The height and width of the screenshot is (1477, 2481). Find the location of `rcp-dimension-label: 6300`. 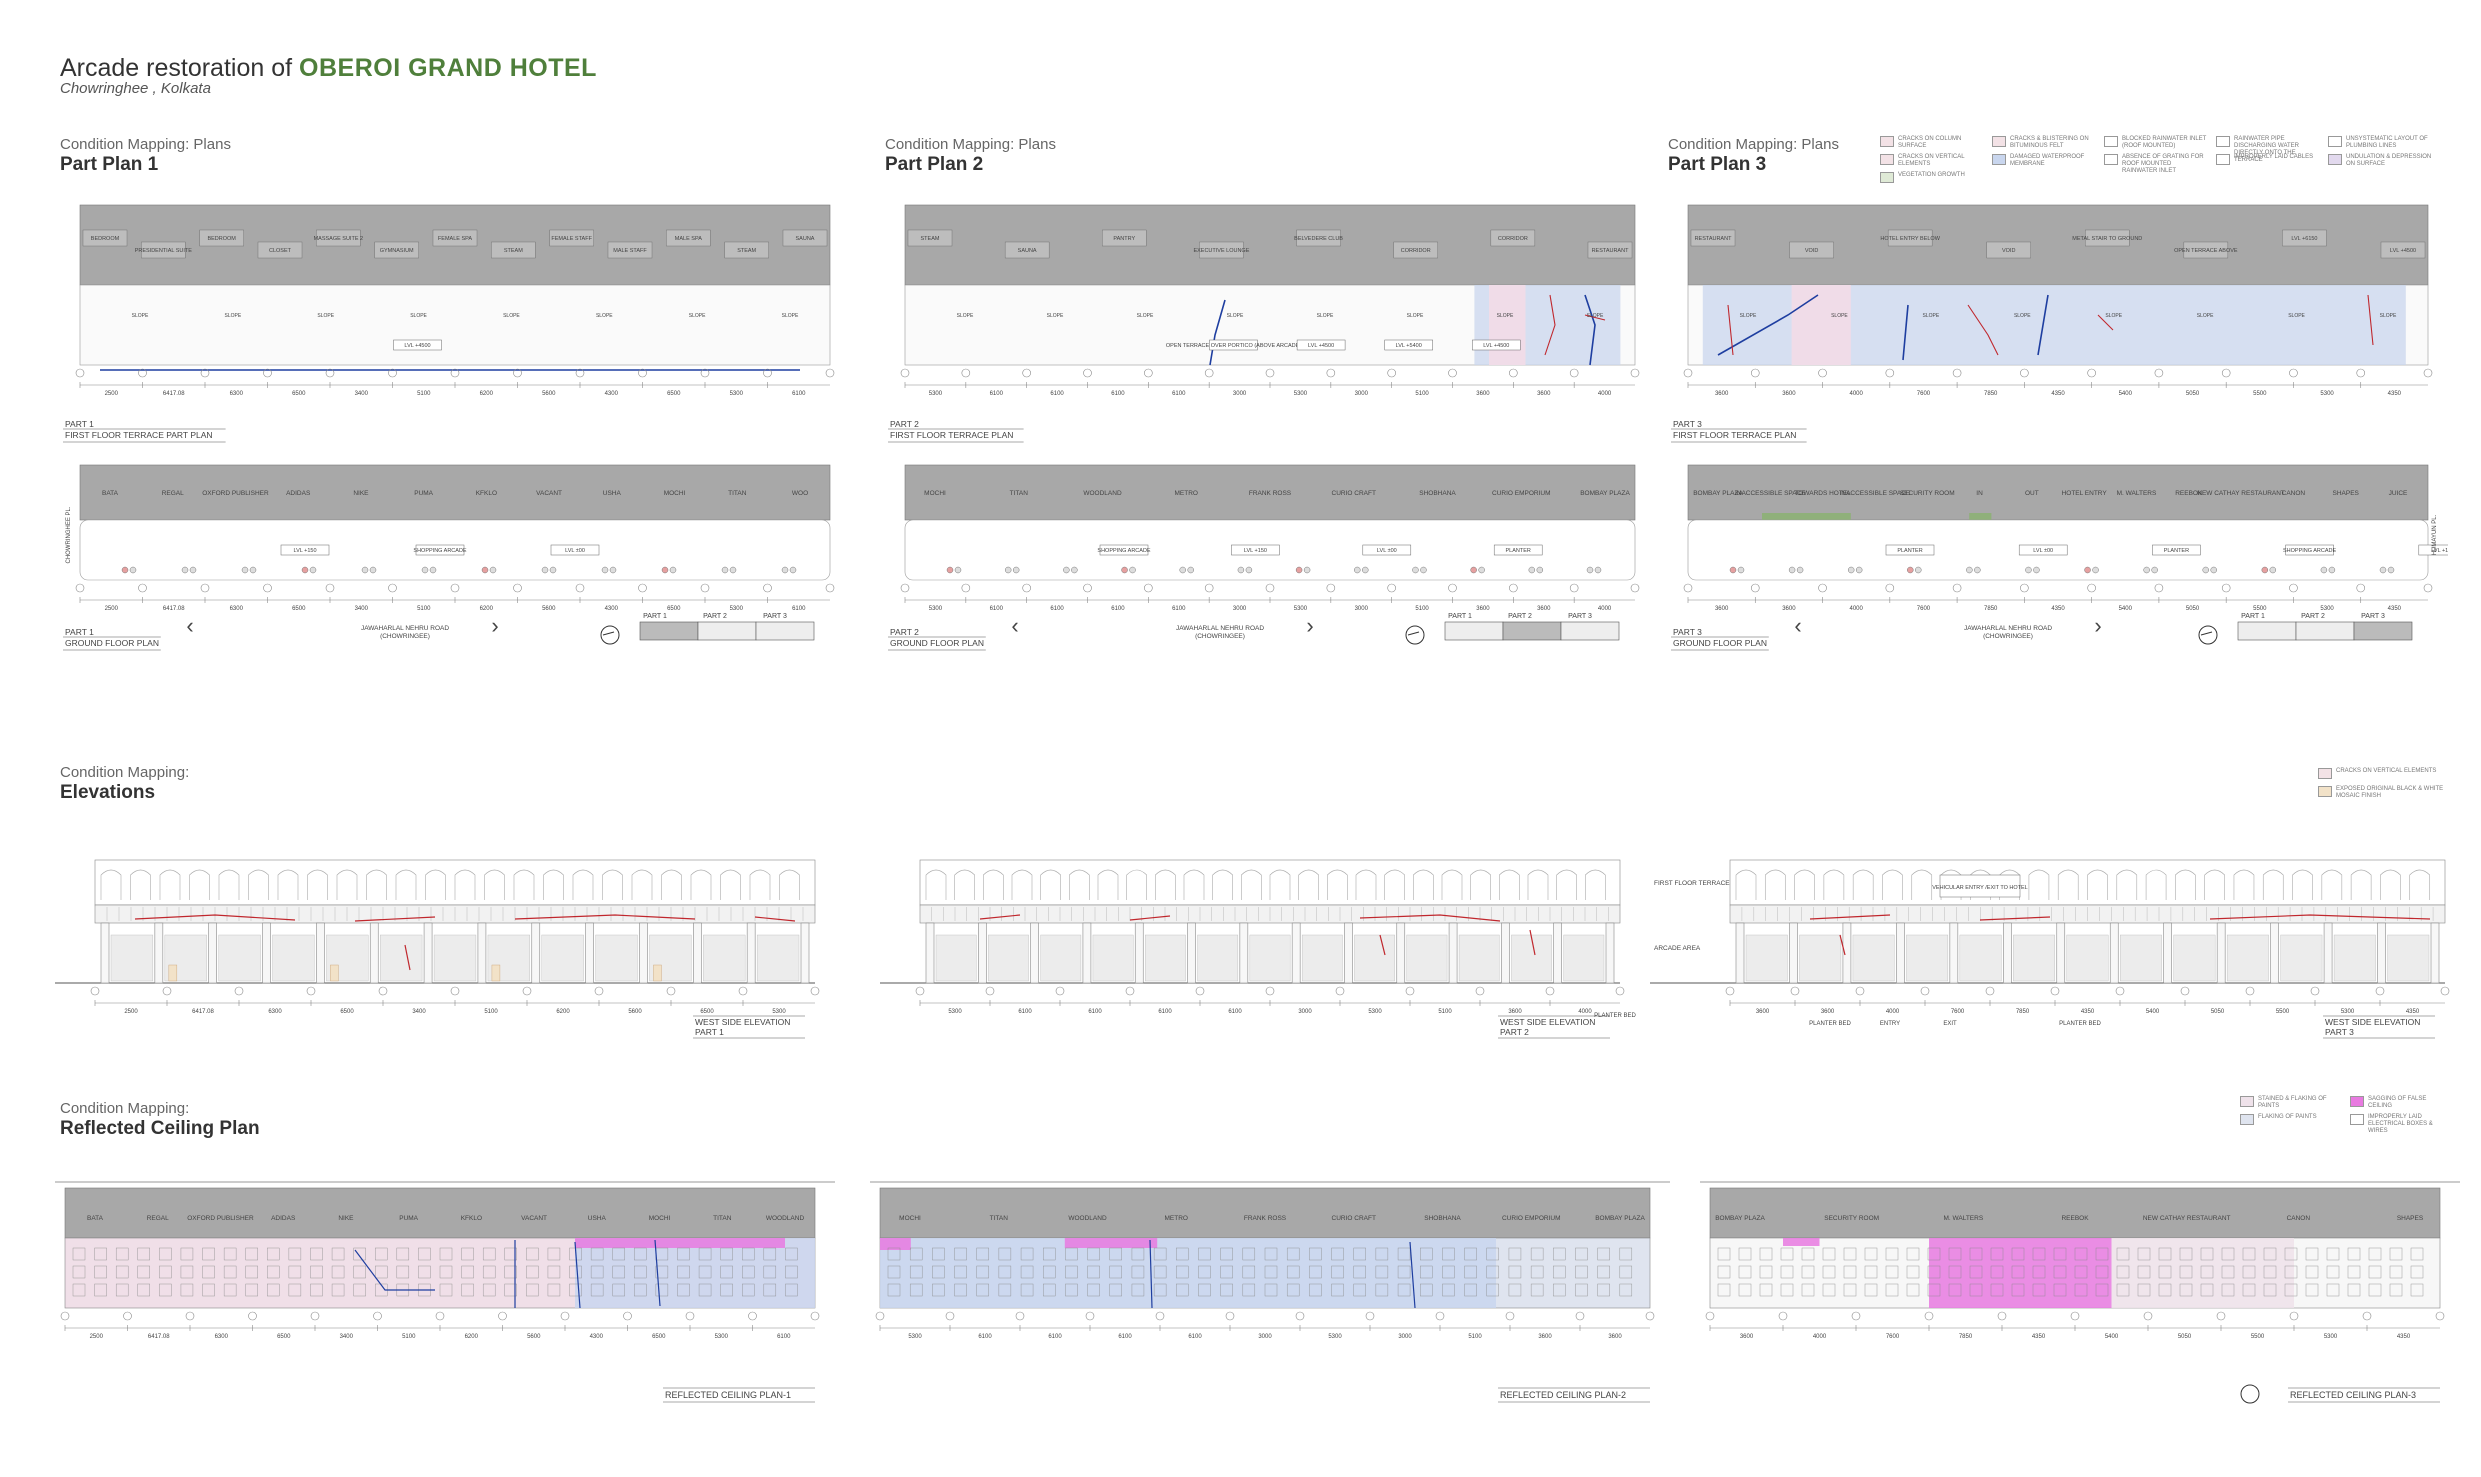

rcp-dimension-label: 6300 is located at coordinates (222, 1337).